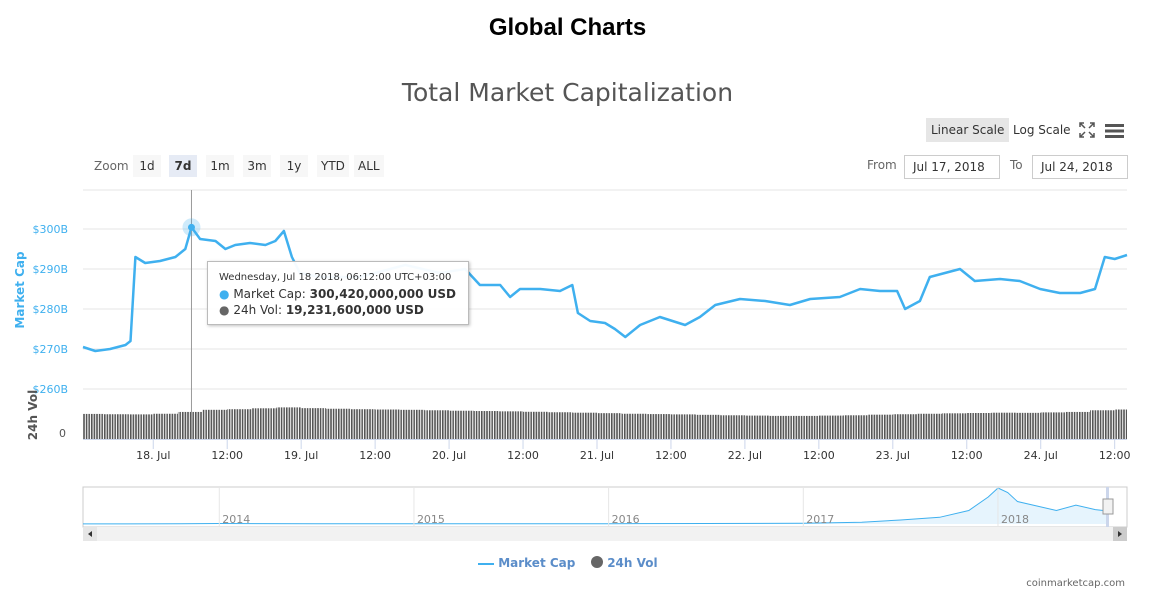  Describe the element at coordinates (333, 166) in the screenshot. I see `zoom-ytd-button: YTD` at that location.